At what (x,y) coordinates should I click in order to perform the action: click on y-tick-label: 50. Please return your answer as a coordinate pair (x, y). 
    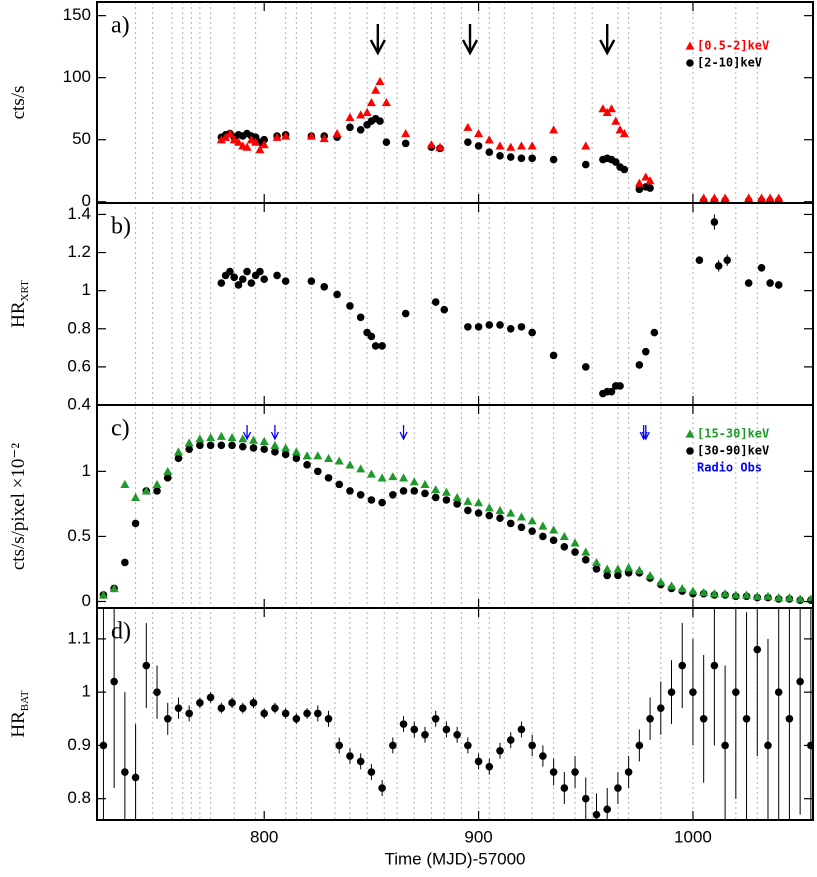
    Looking at the image, I should click on (81, 138).